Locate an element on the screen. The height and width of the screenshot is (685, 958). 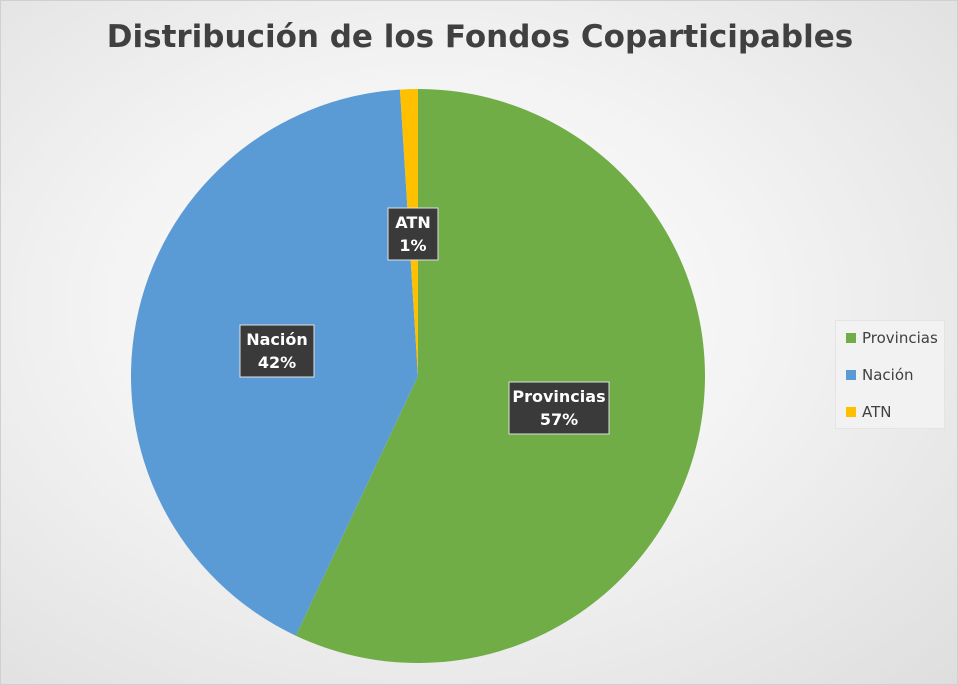
data-label-value-atn: 1% is located at coordinates (412, 245).